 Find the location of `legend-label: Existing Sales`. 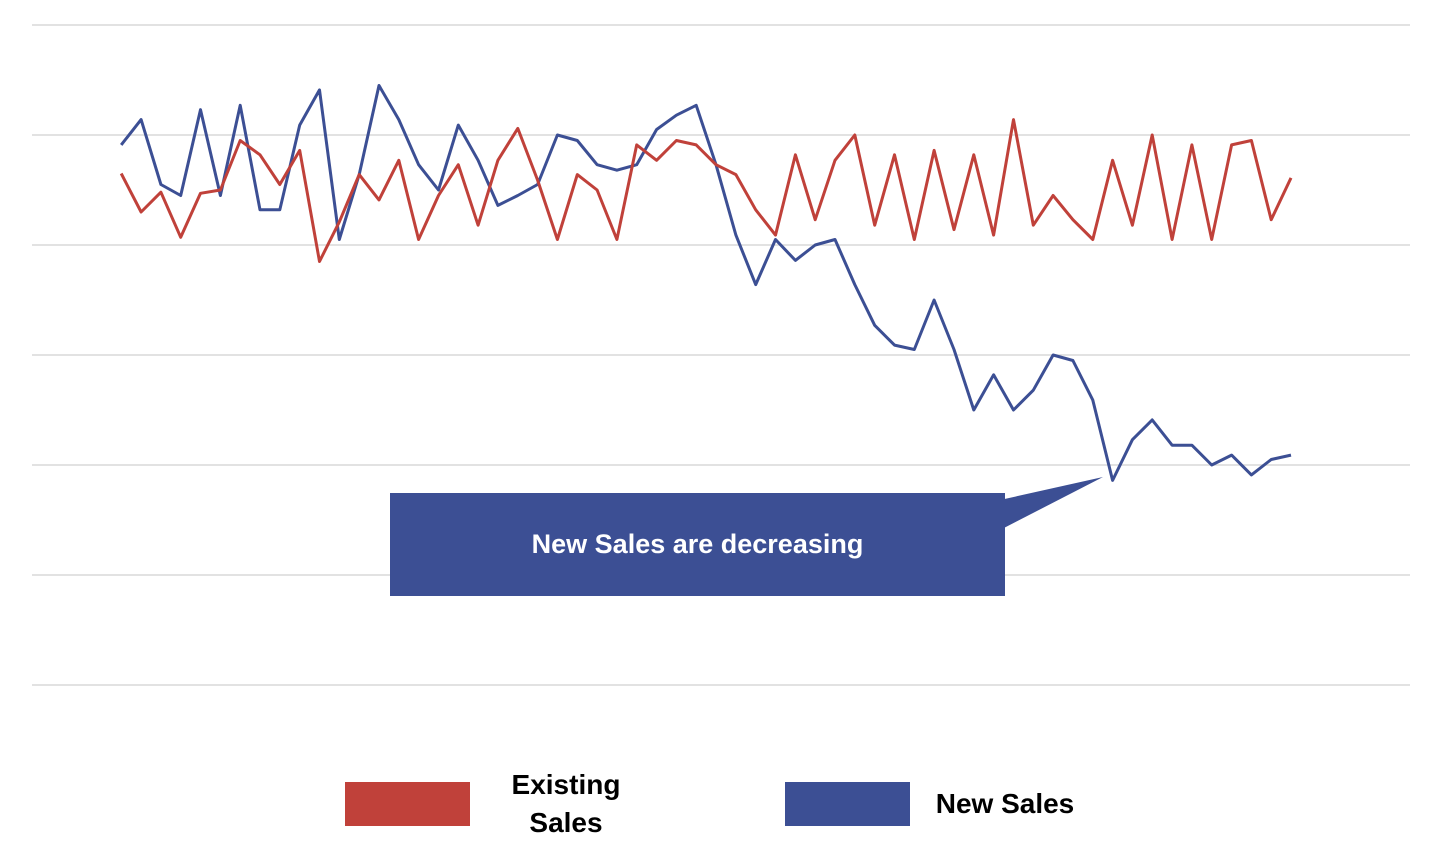

legend-label: Existing Sales is located at coordinates (566, 803).